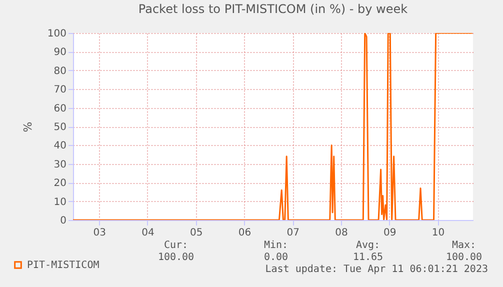 This screenshot has height=287, width=503. I want to click on x-tick-label: 10, so click(438, 233).